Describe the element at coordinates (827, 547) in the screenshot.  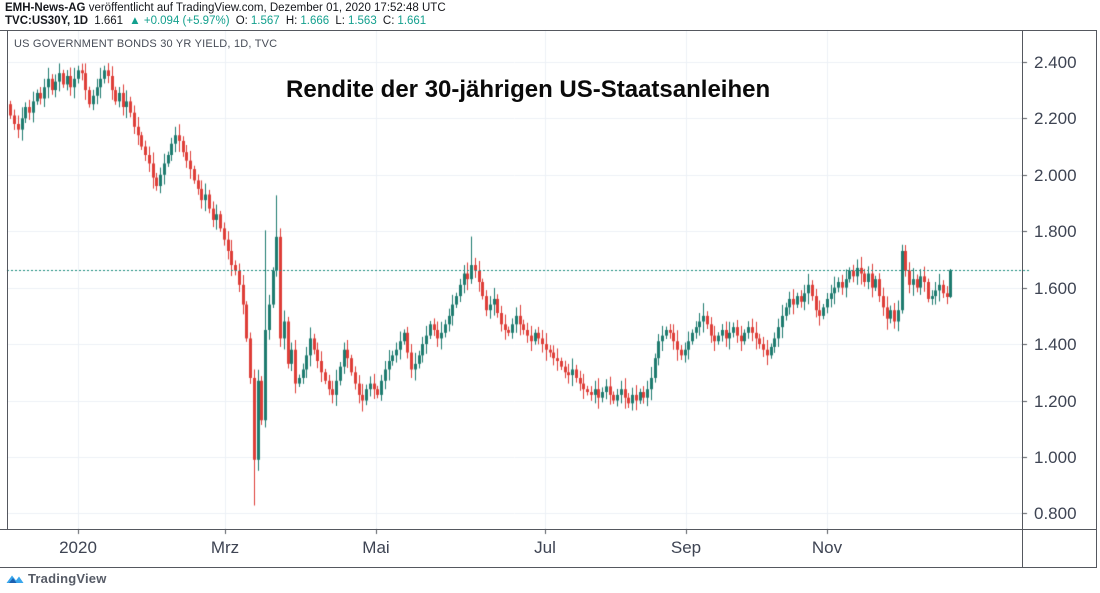
I see `time-axis-label: Nov` at that location.